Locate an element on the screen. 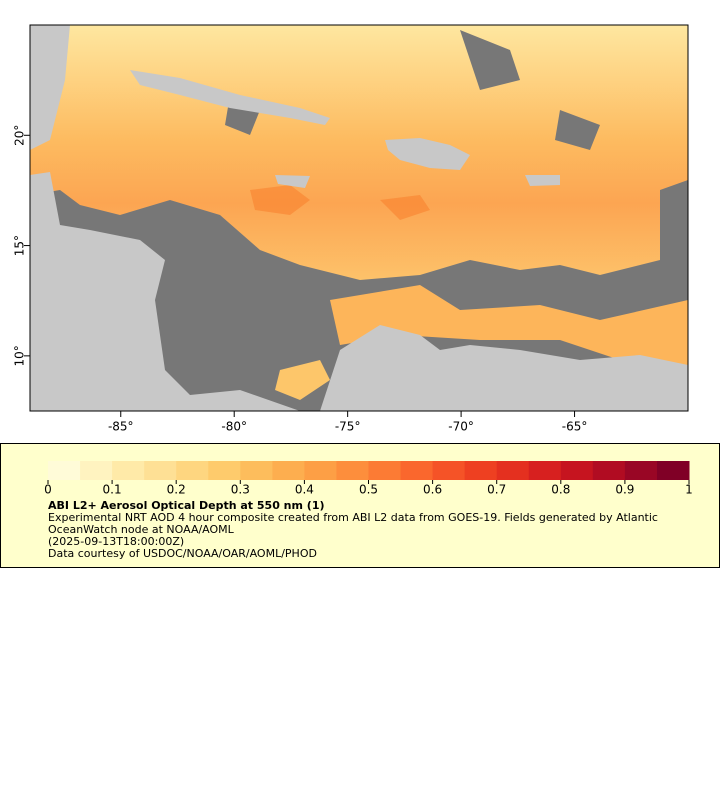  x-tick-label: -75° is located at coordinates (348, 427).